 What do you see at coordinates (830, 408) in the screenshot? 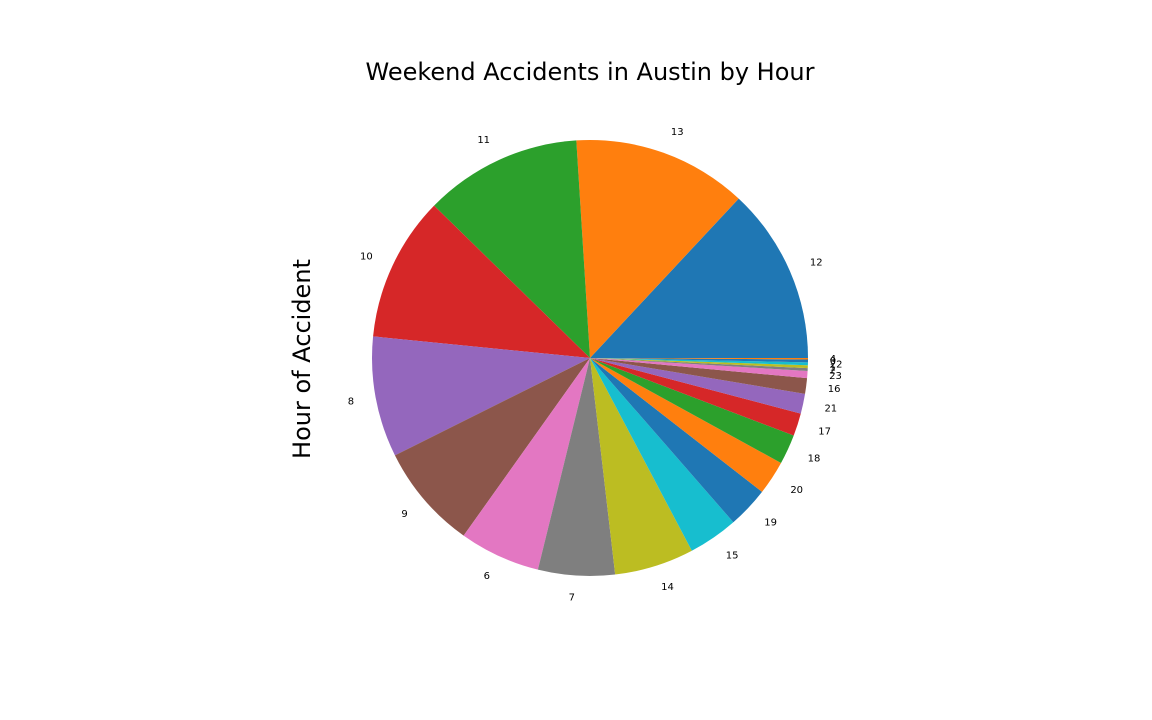
I see `pie-label-21: 21` at bounding box center [830, 408].